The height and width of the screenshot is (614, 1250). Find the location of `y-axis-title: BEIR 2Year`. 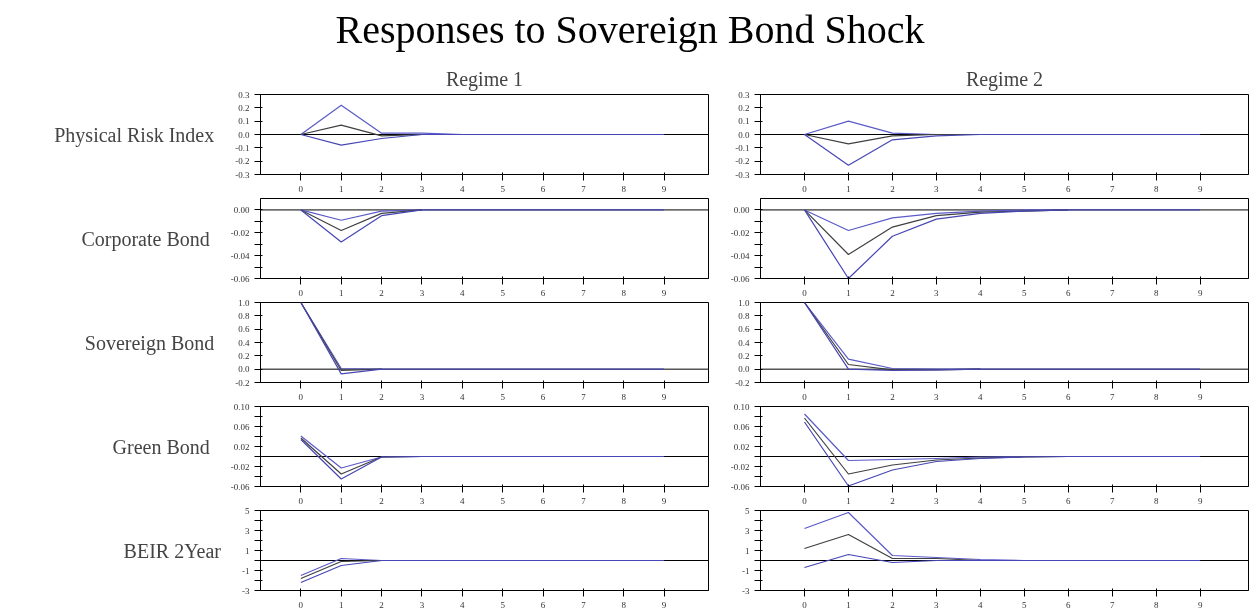

y-axis-title: BEIR 2Year is located at coordinates (172, 550).